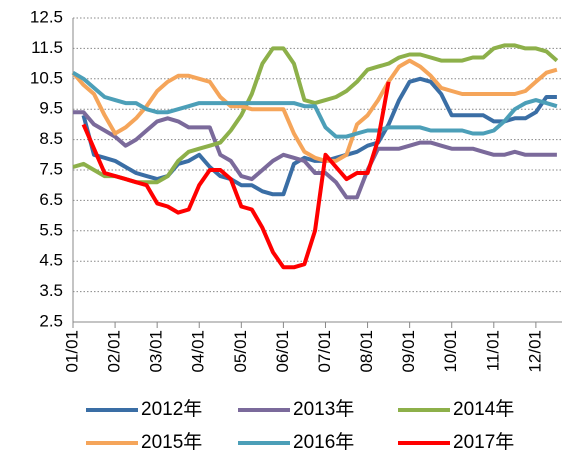 This screenshot has width=562, height=456. Describe the element at coordinates (171, 409) in the screenshot. I see `legend-label: 2012年` at that location.